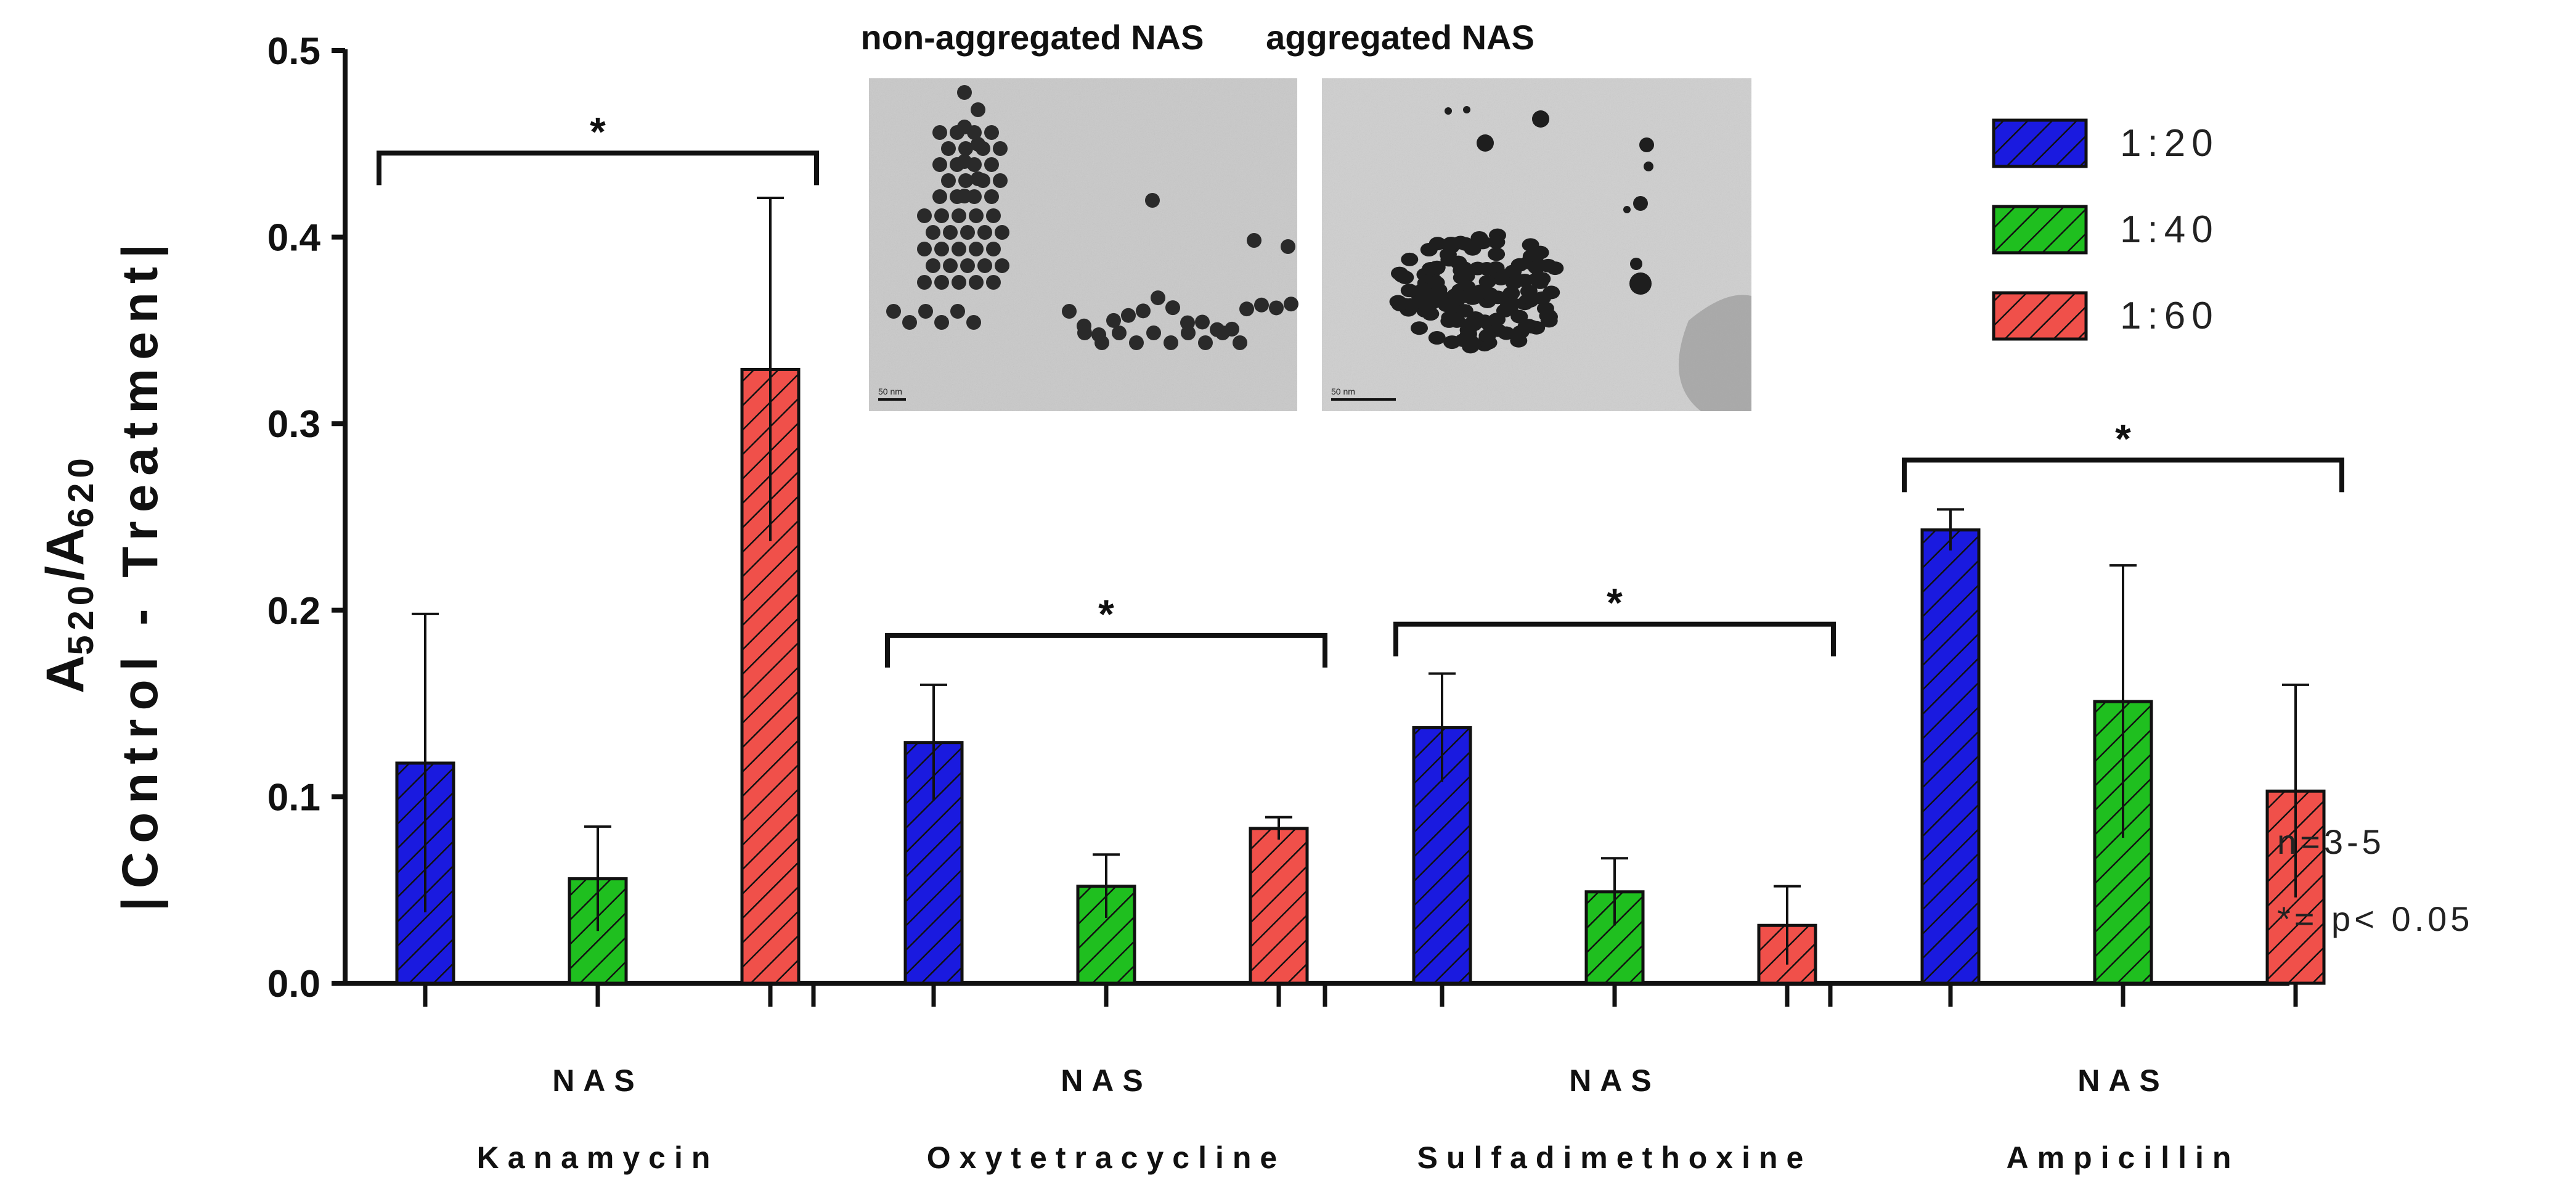 The image size is (2576, 1199). Describe the element at coordinates (68, 573) in the screenshot. I see `svg-text: A520/A620` at that location.